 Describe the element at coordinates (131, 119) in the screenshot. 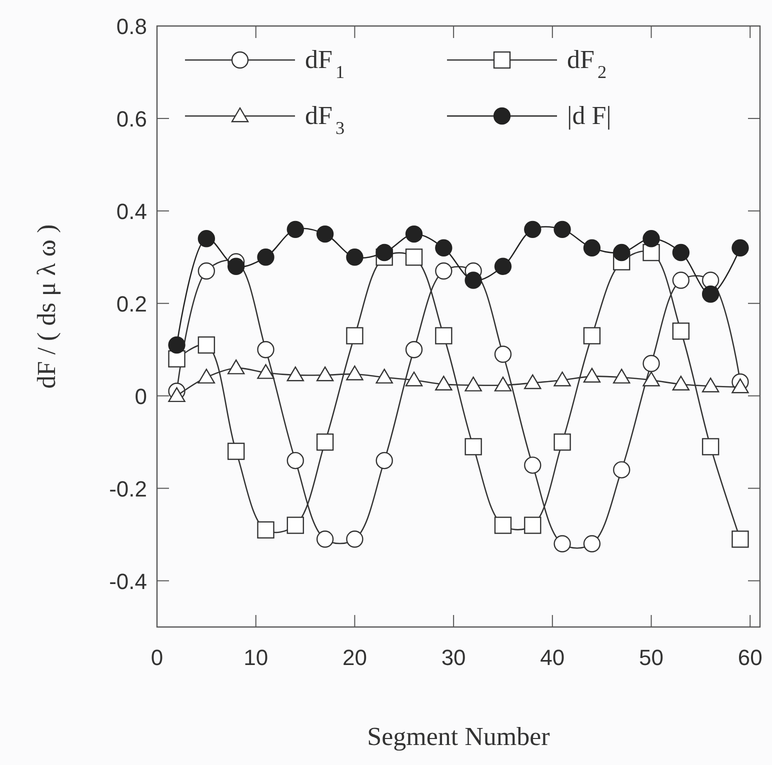

I see `y-tick-label: 0.6` at that location.